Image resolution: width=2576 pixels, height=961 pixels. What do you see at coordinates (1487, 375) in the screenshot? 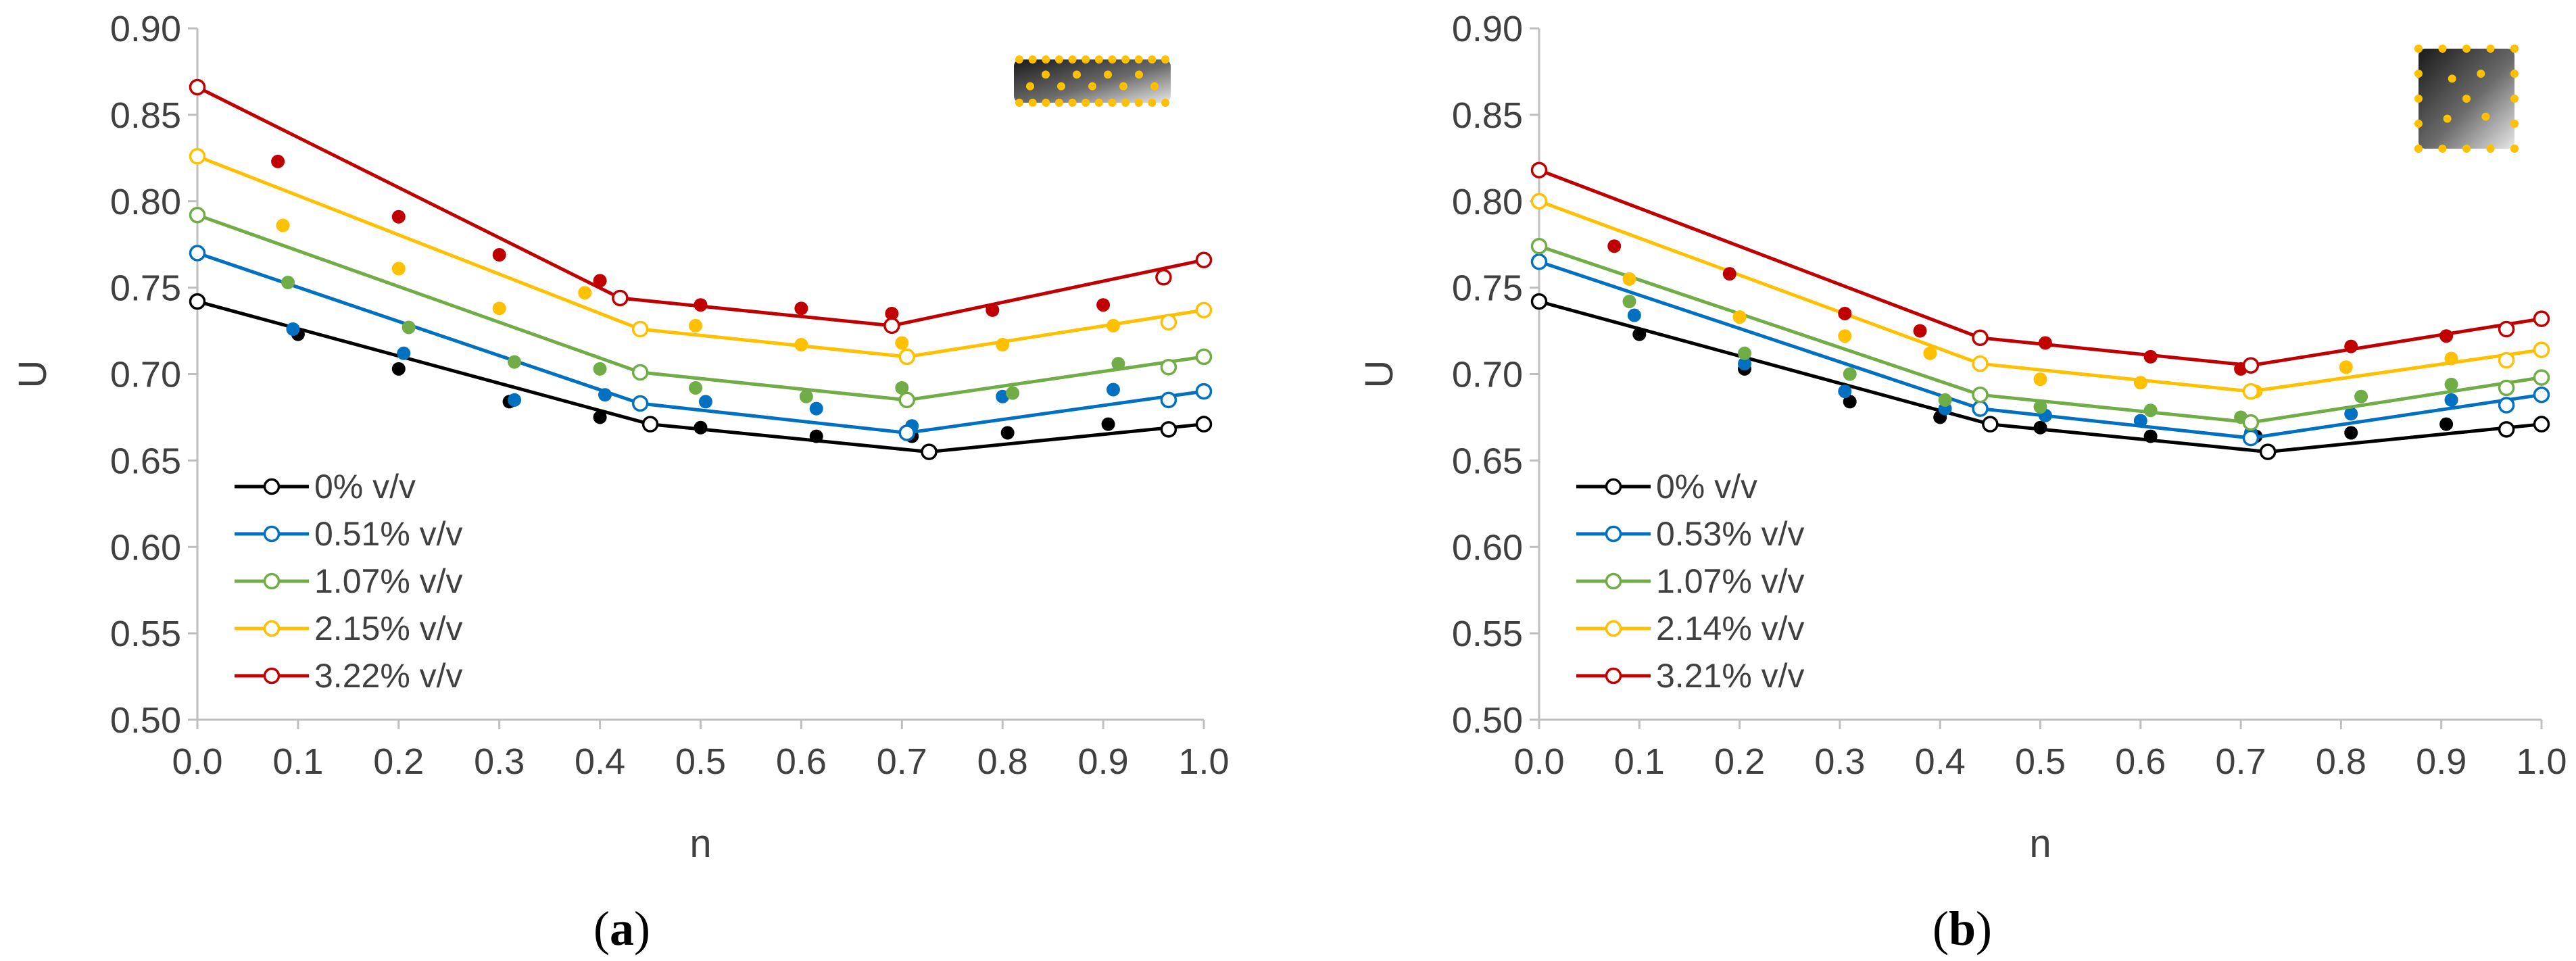
I see `y-tick-label: 0.70` at bounding box center [1487, 375].